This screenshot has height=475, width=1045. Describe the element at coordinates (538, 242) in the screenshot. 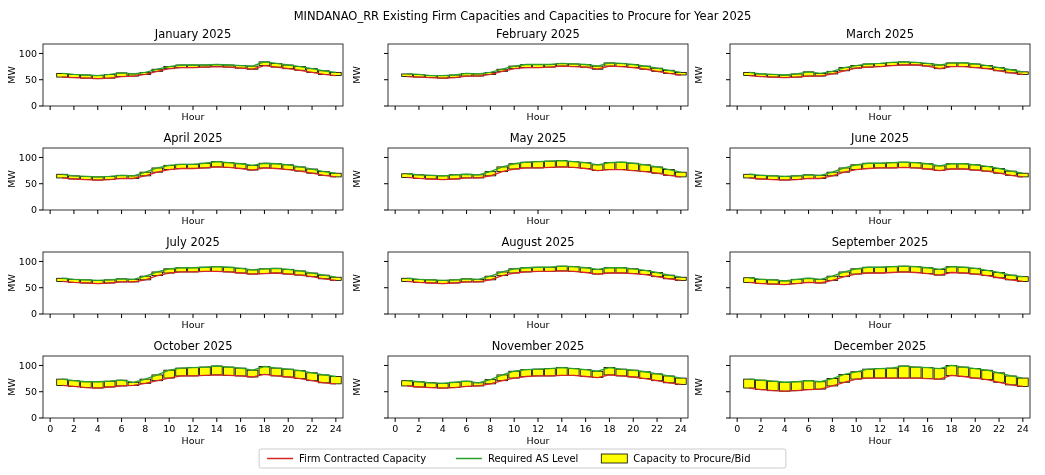

I see `chart-title: August 2025` at that location.